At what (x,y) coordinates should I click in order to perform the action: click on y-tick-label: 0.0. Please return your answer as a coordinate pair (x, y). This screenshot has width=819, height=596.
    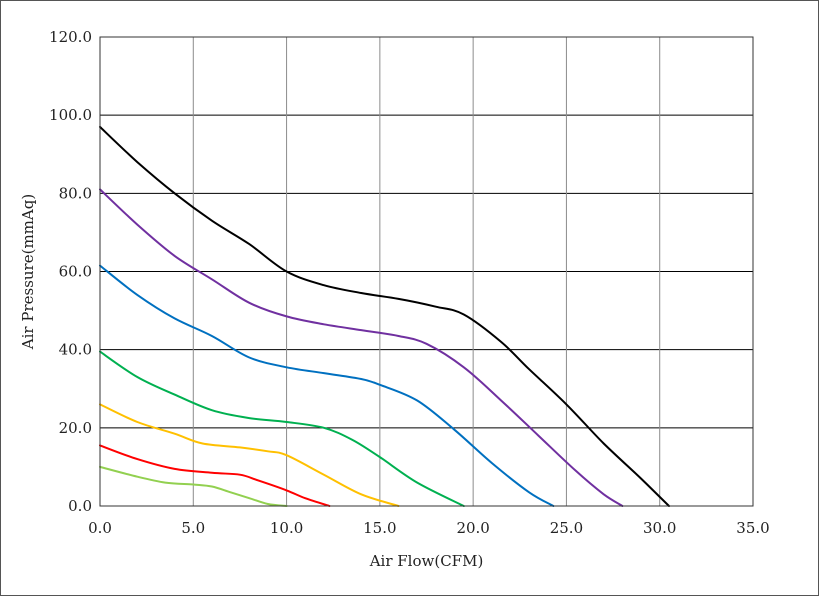
    Looking at the image, I should click on (80, 506).